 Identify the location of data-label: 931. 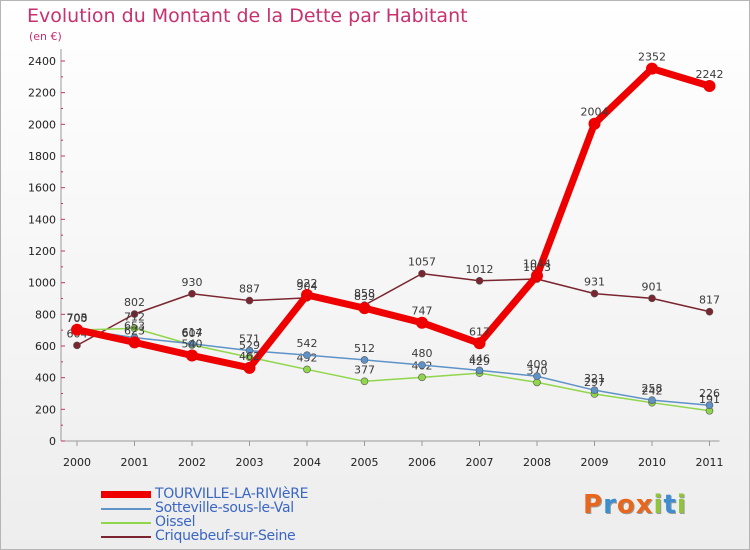
(594, 282).